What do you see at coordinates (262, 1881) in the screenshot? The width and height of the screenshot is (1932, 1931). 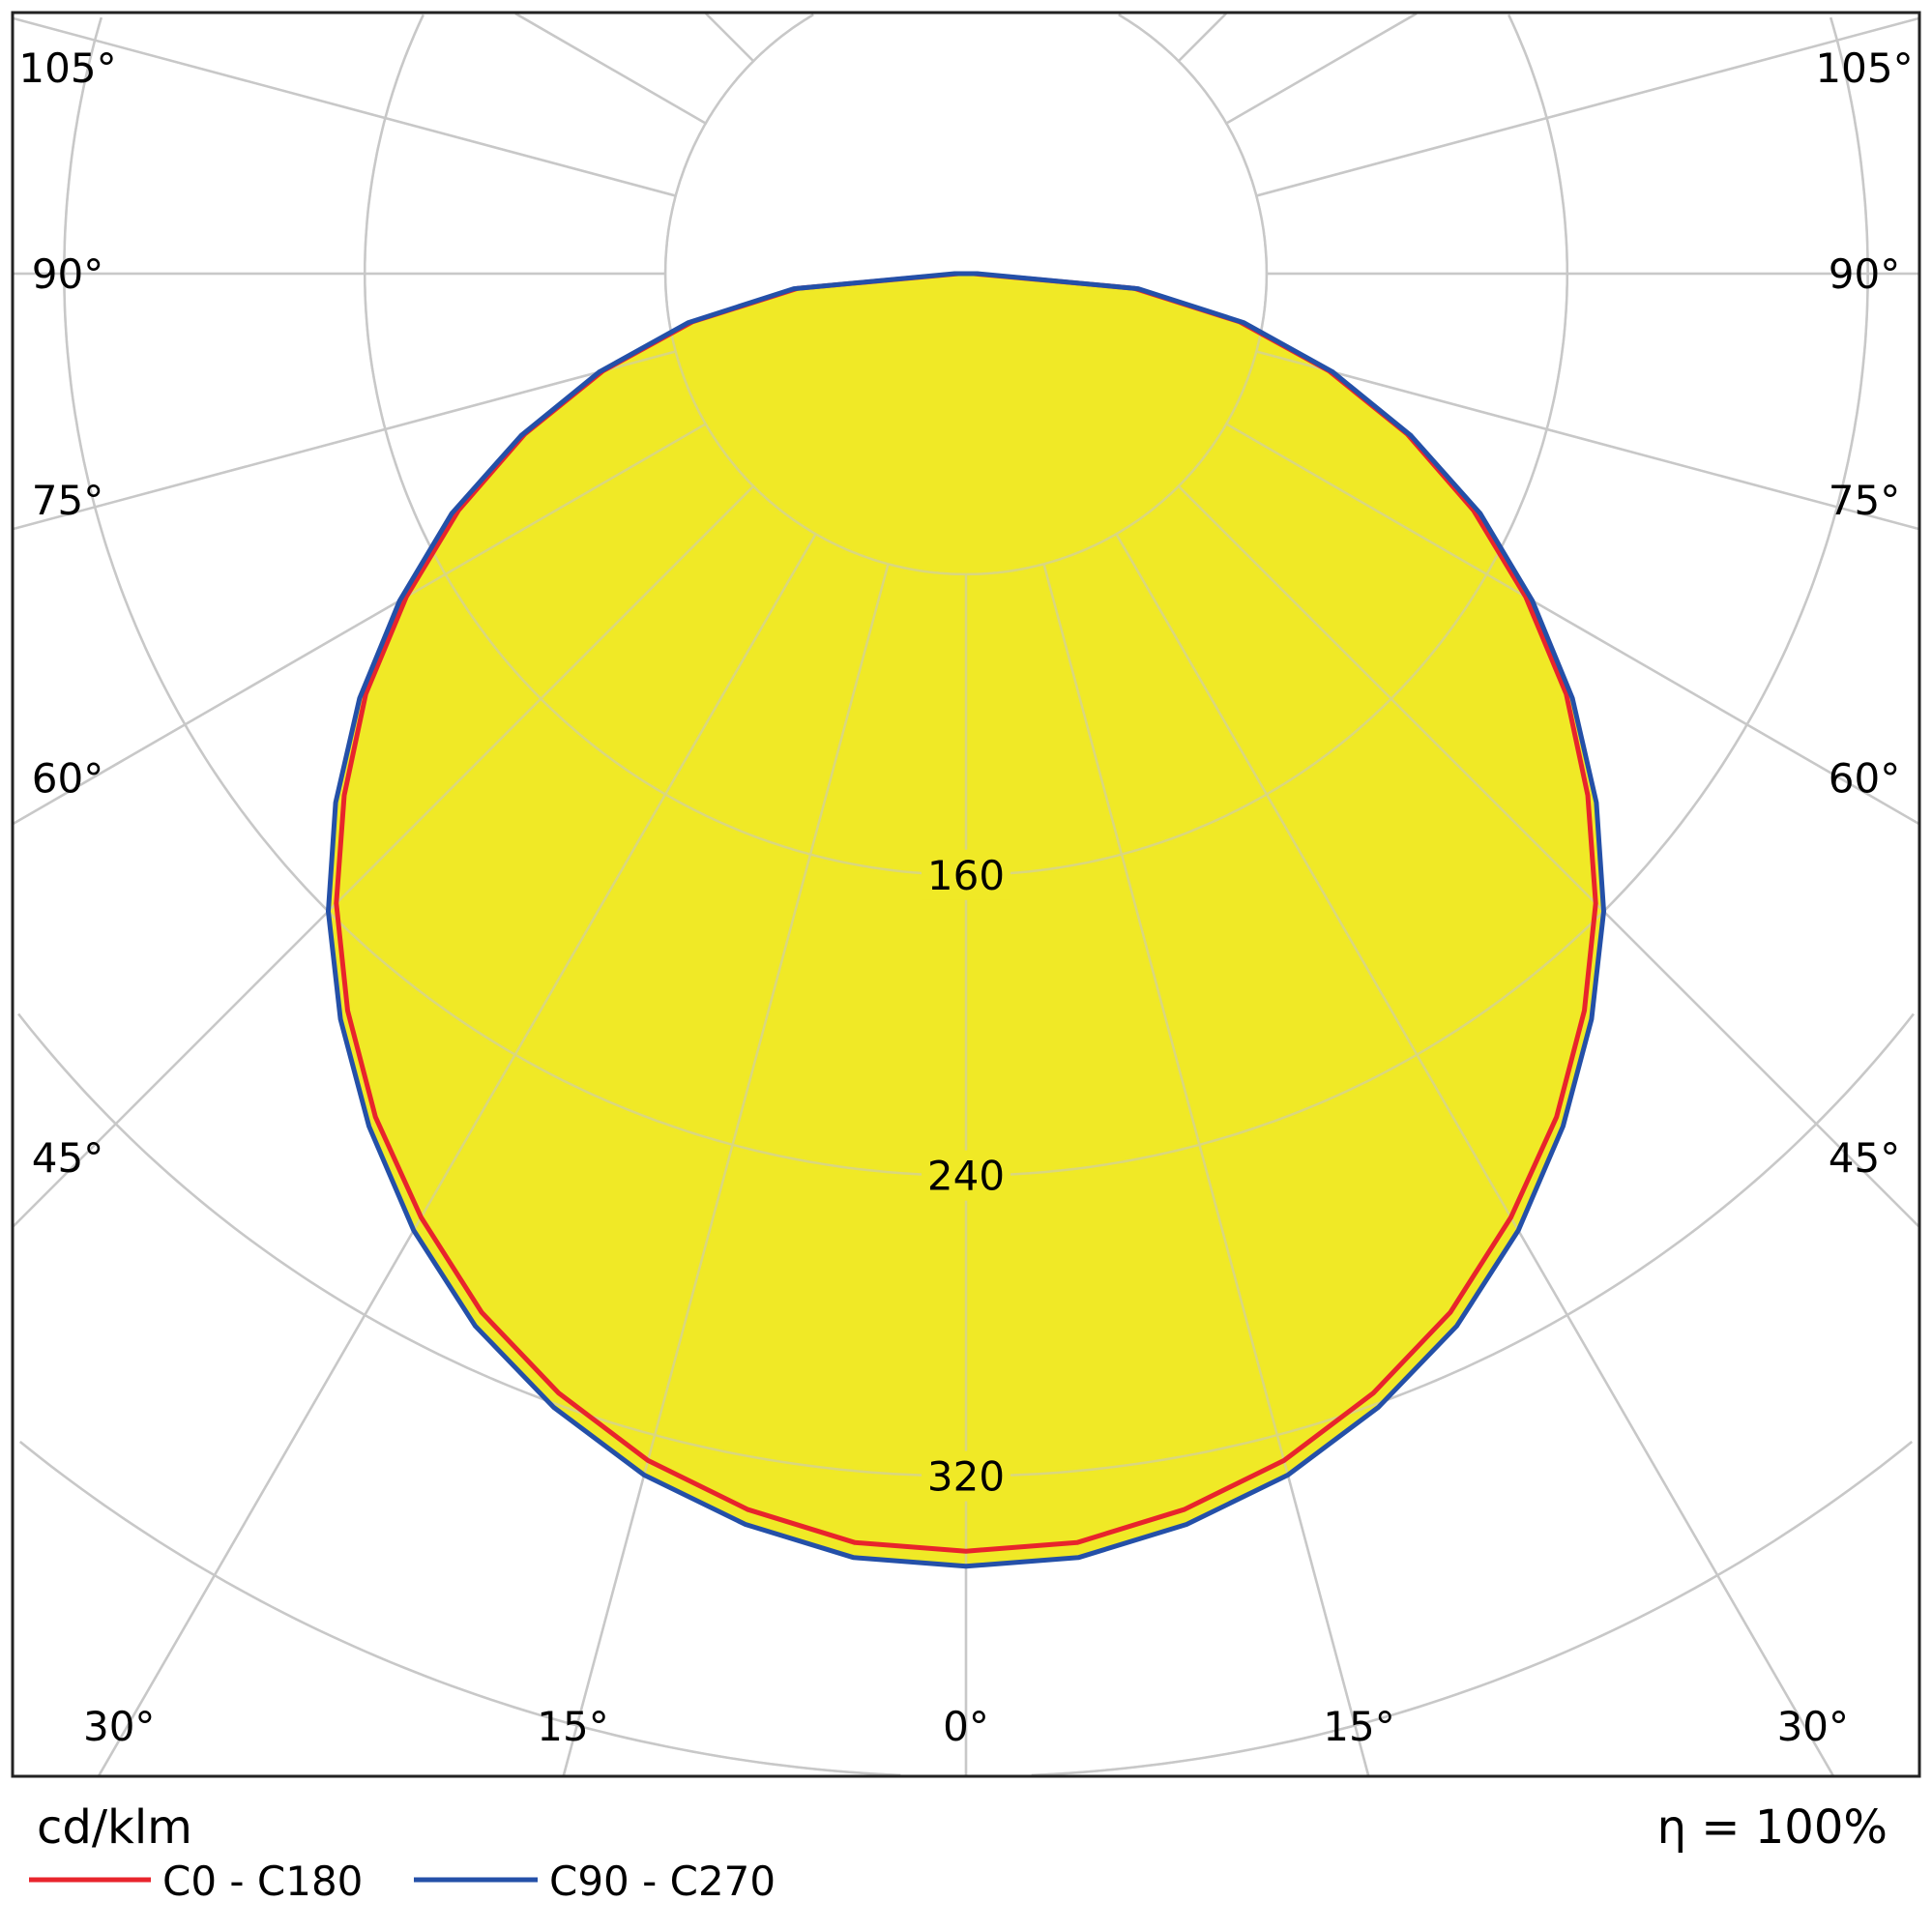 I see `legend-label-c0-c180: C0 - C180` at bounding box center [262, 1881].